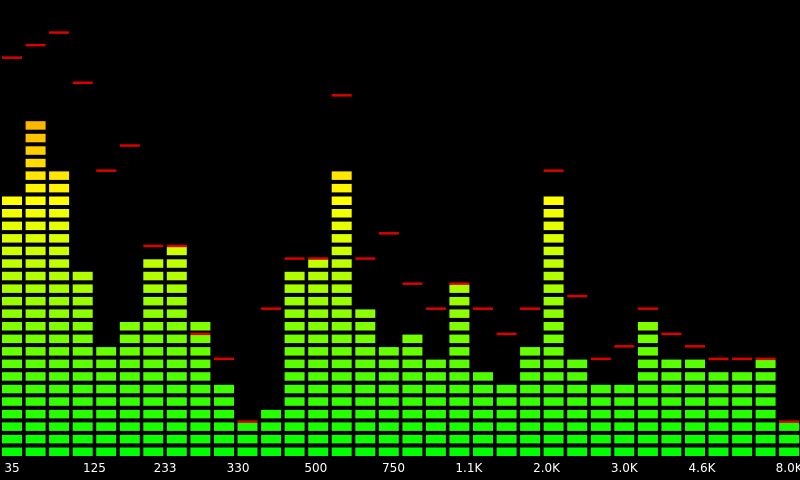 This screenshot has height=480, width=800. I want to click on band-25-segment, so click(600, 414).